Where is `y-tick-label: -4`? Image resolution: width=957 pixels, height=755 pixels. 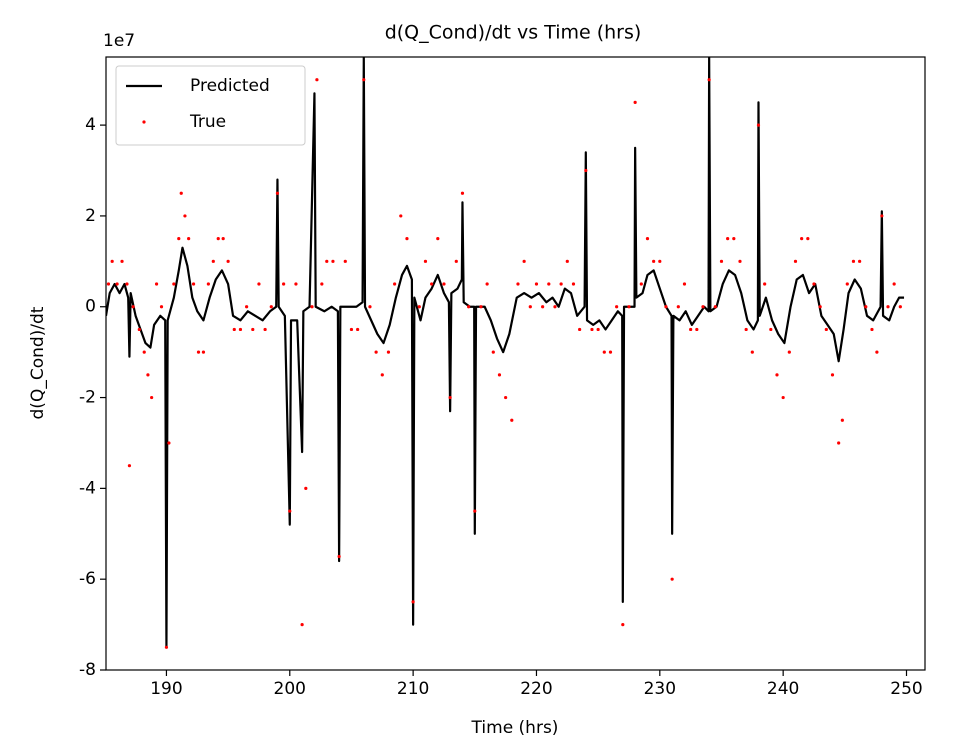 y-tick-label: -4 is located at coordinates (87, 488).